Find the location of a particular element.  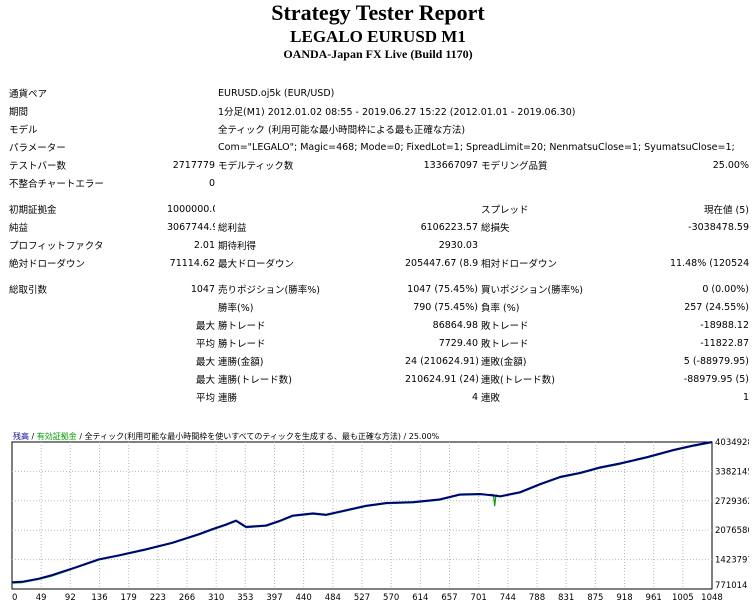

stat-value: 現在値 (5) is located at coordinates (726, 210).